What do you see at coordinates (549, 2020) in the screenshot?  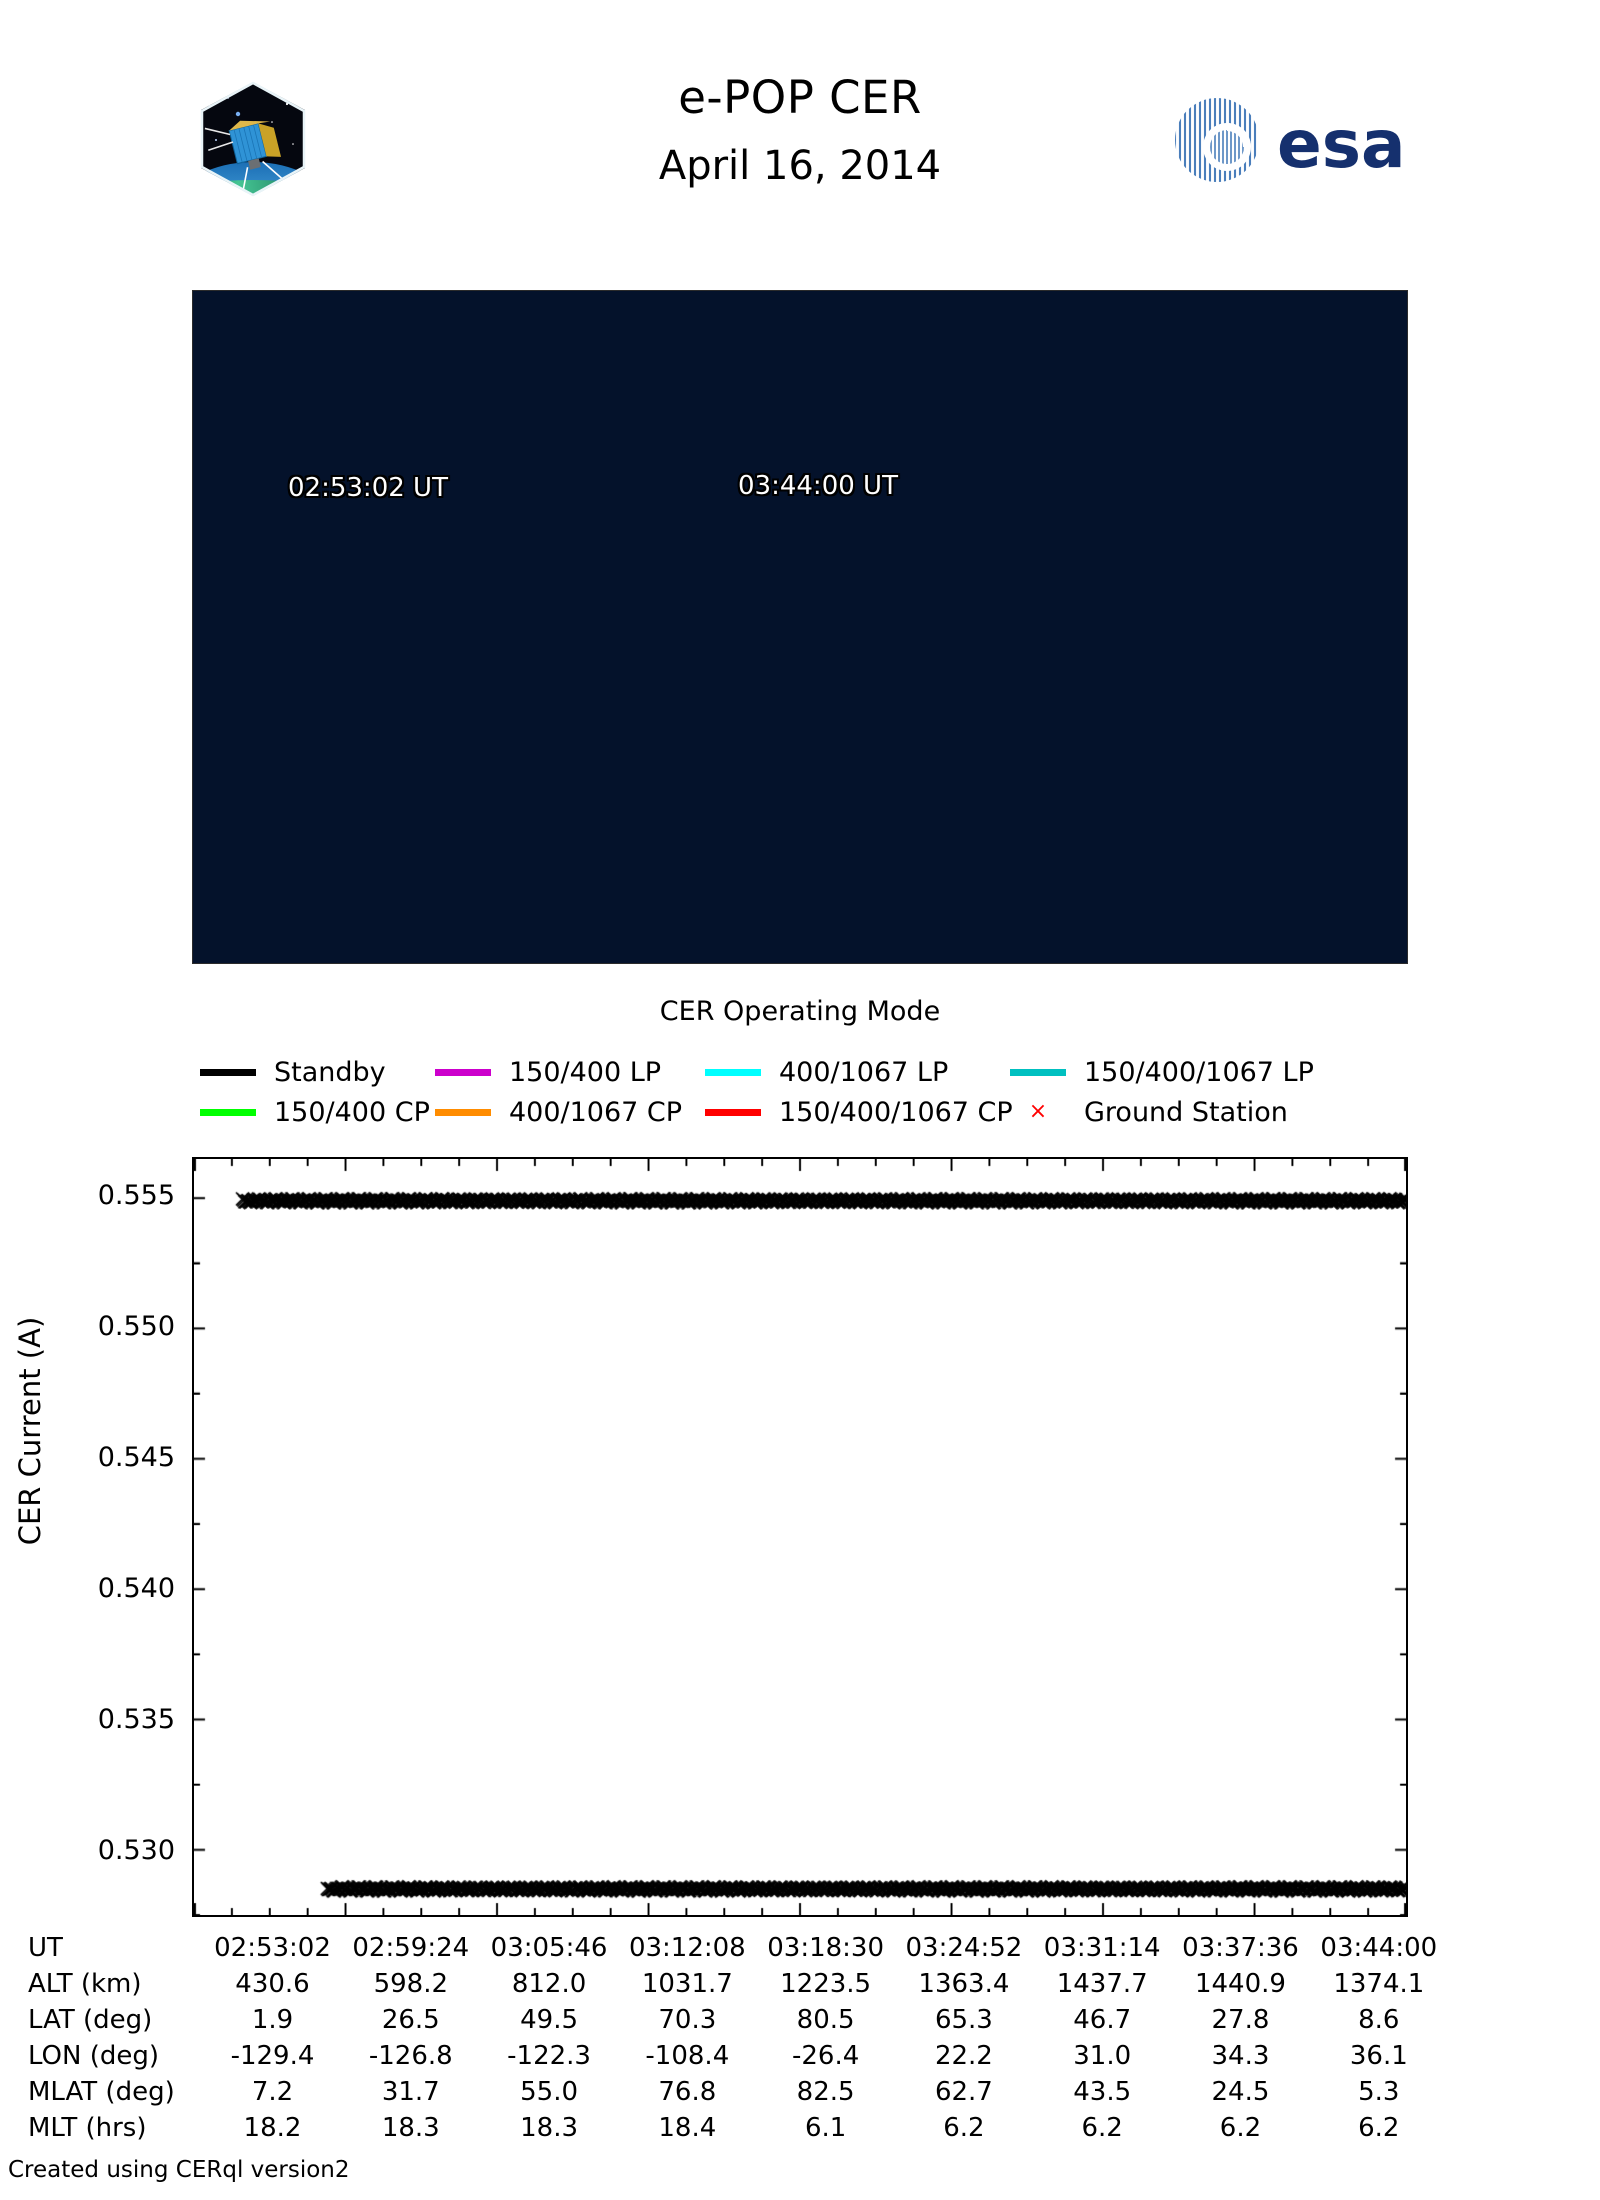 I see `table-cell: 49.5` at bounding box center [549, 2020].